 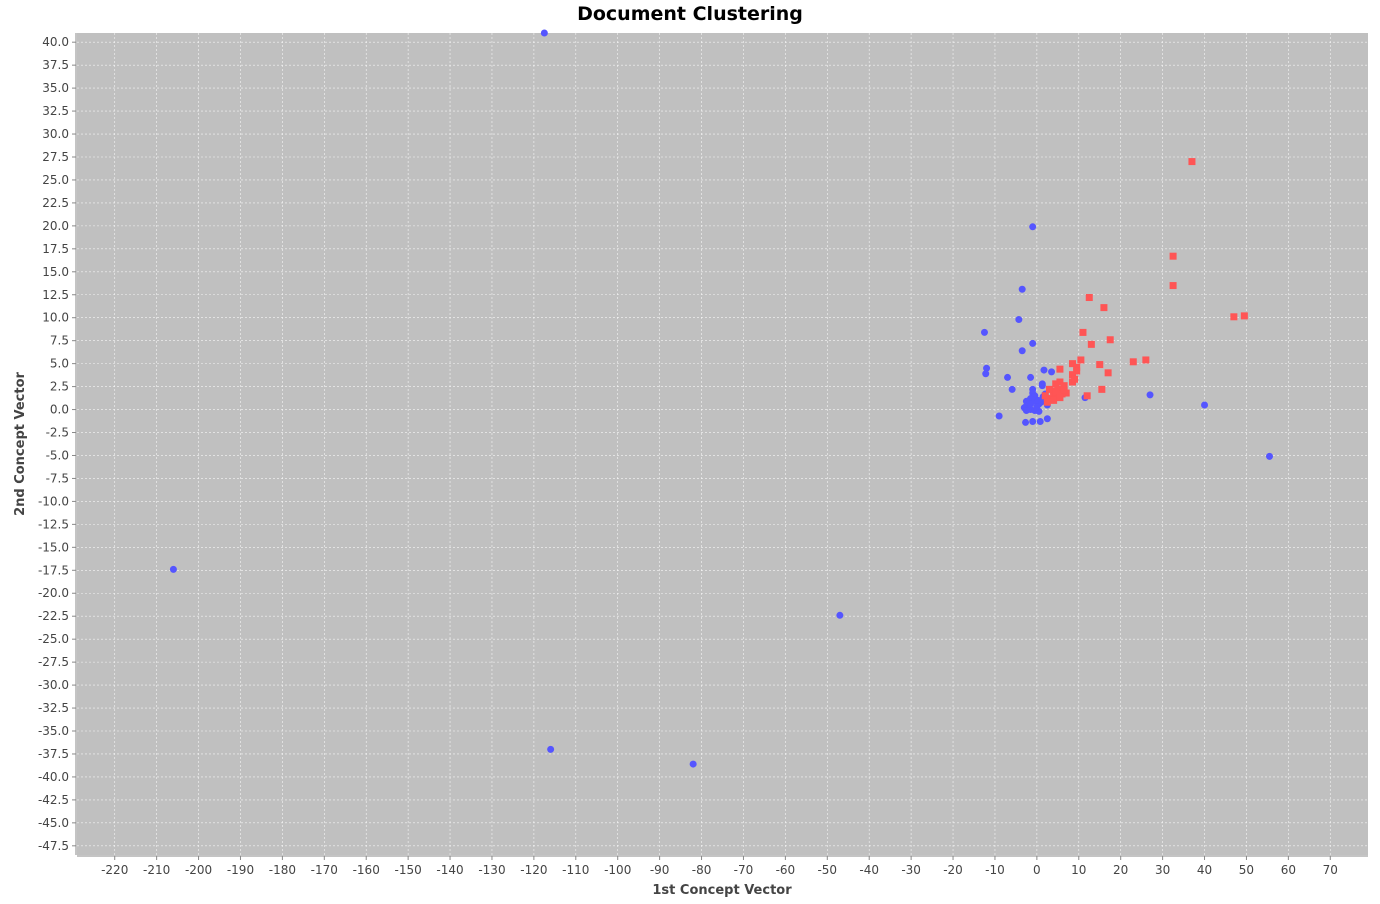 What do you see at coordinates (282, 870) in the screenshot?
I see `x-tick-label: -180` at bounding box center [282, 870].